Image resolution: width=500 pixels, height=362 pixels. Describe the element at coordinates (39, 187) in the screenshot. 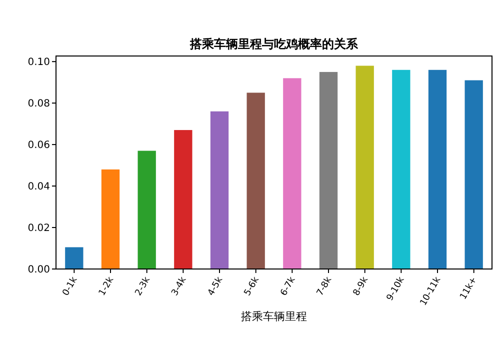

I see `y-tick-label: 0.04` at that location.